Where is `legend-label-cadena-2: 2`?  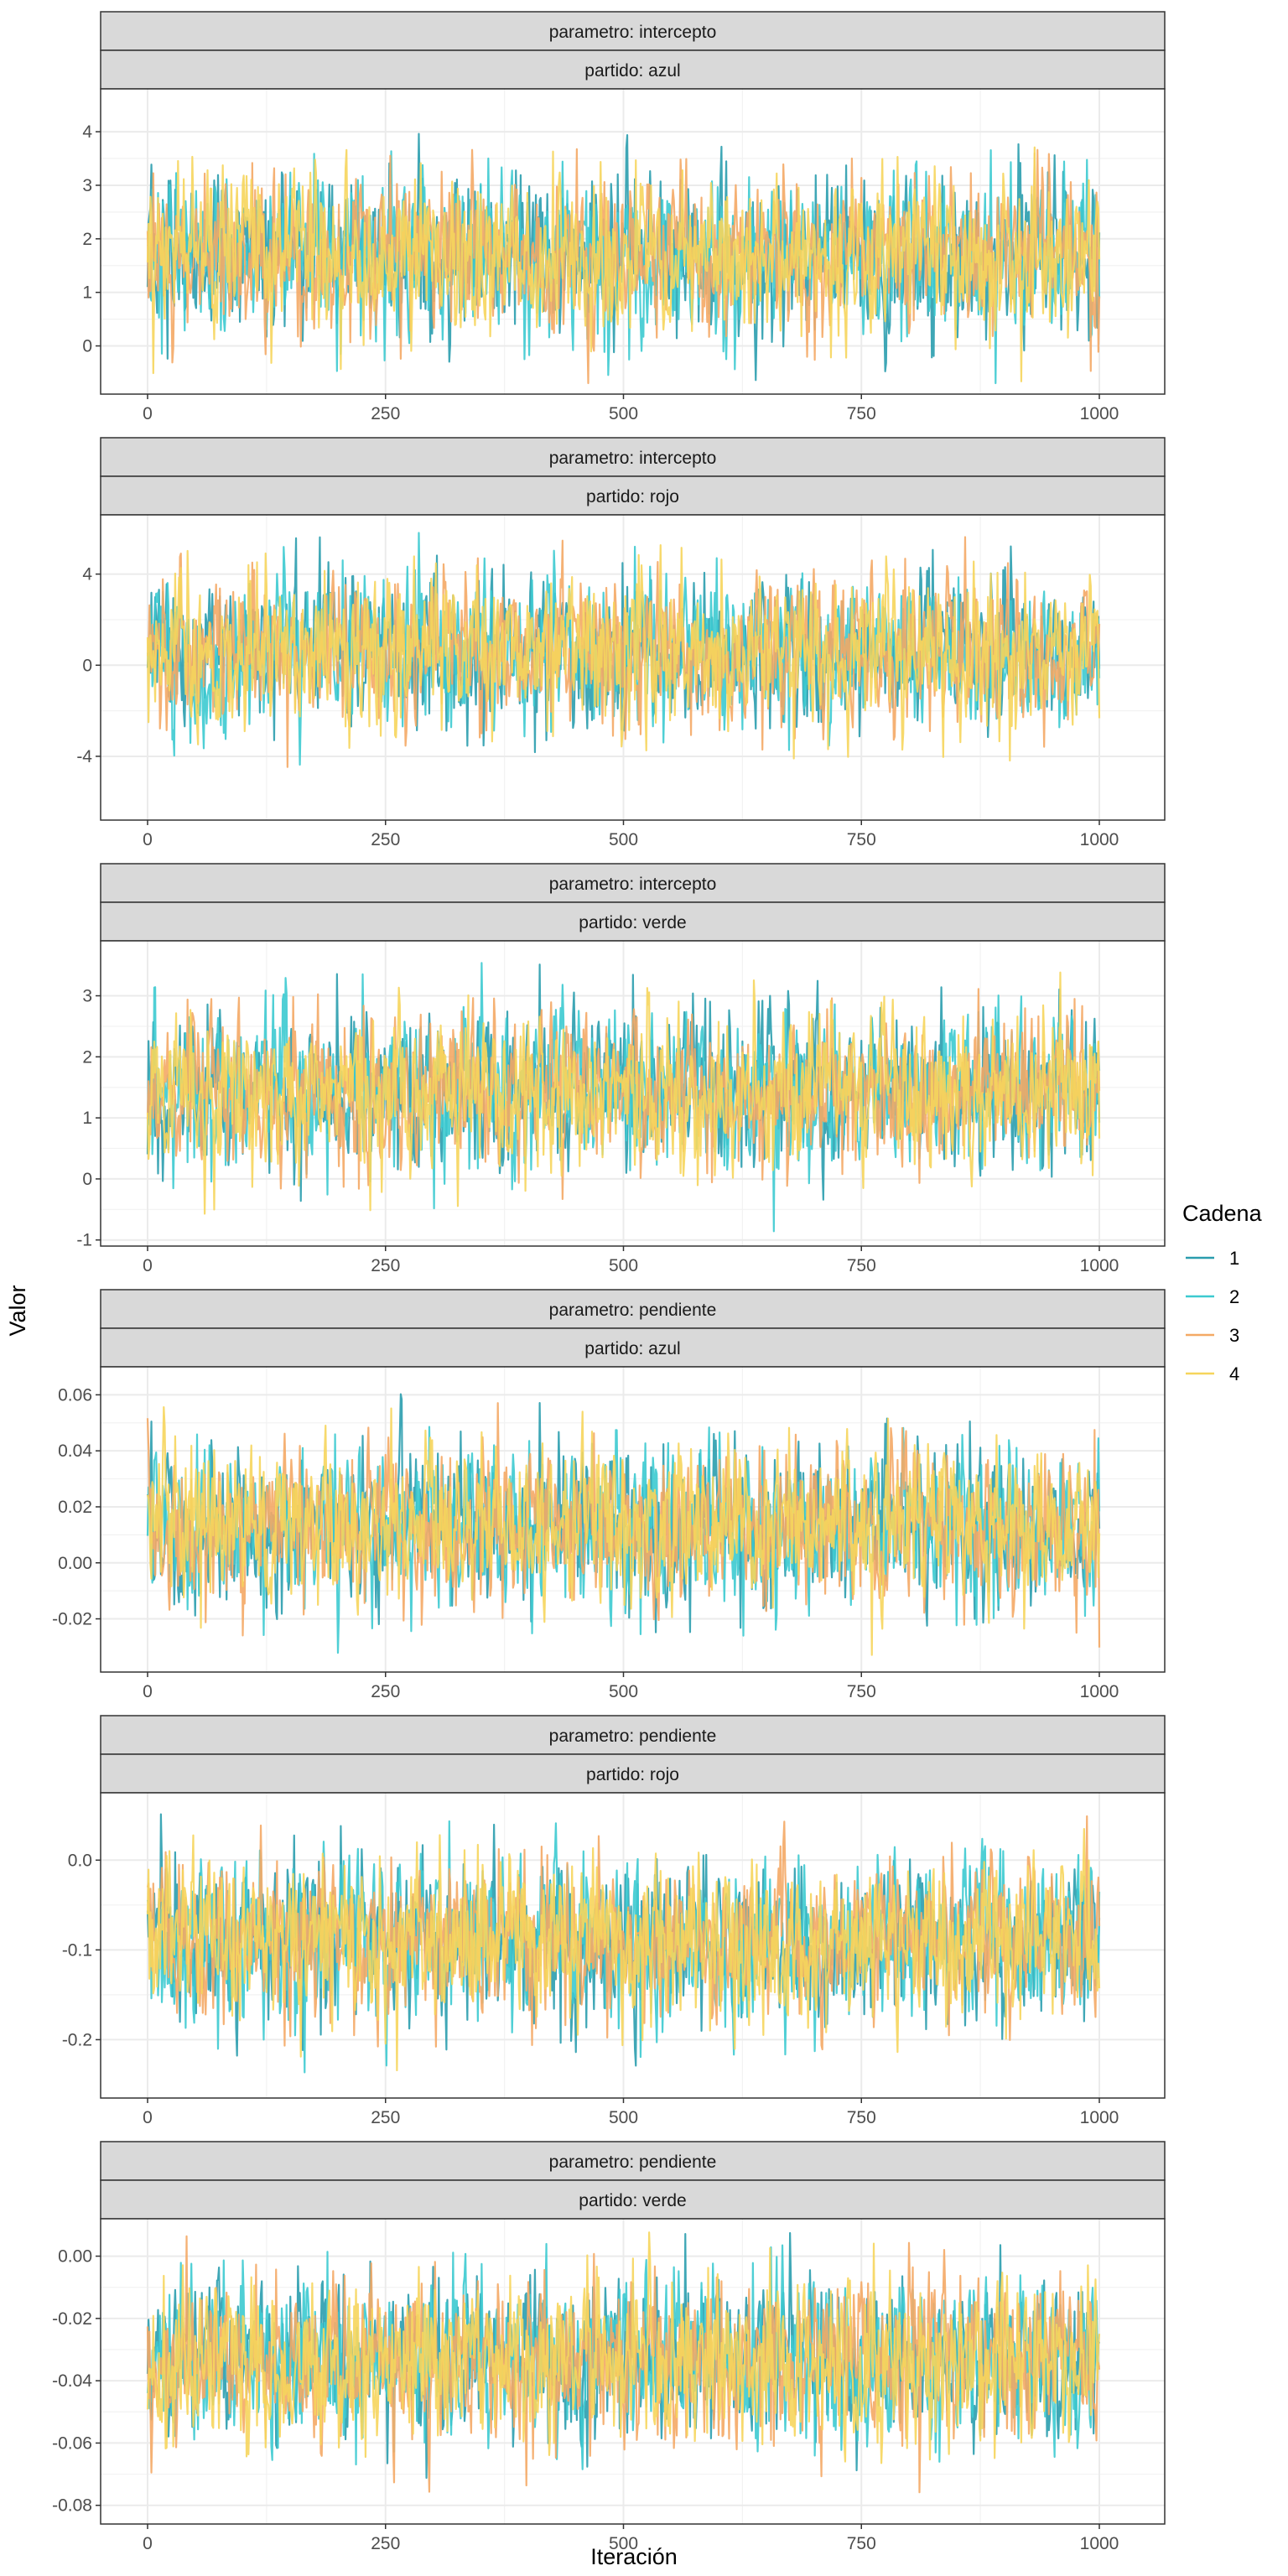 legend-label-cadena-2: 2 is located at coordinates (1234, 1296).